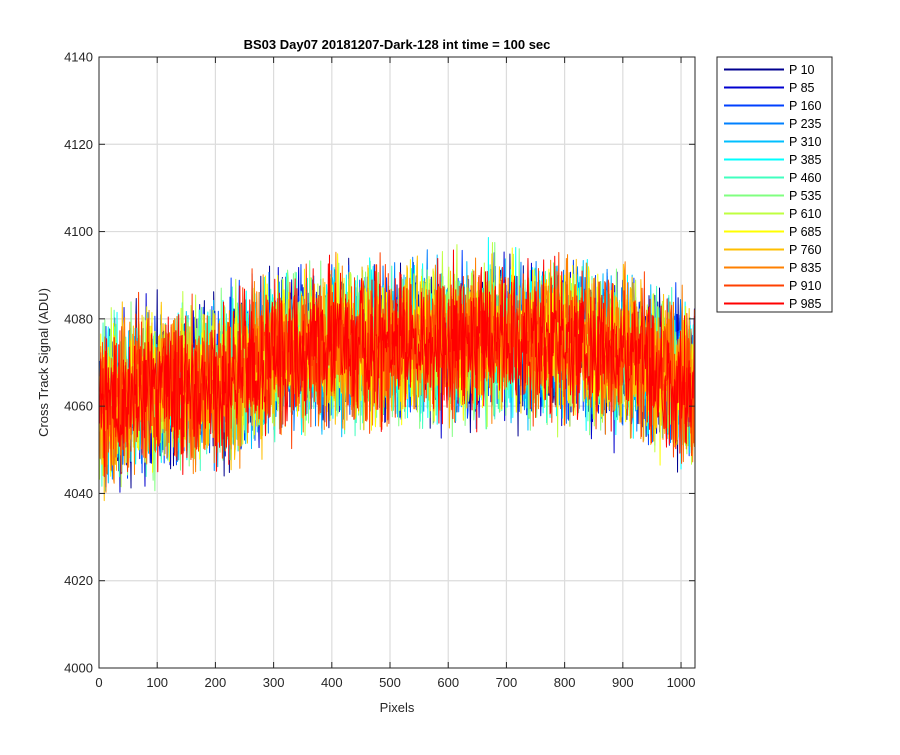 This screenshot has width=900, height=755. What do you see at coordinates (397, 707) in the screenshot?
I see `x-axis-label: Pixels` at bounding box center [397, 707].